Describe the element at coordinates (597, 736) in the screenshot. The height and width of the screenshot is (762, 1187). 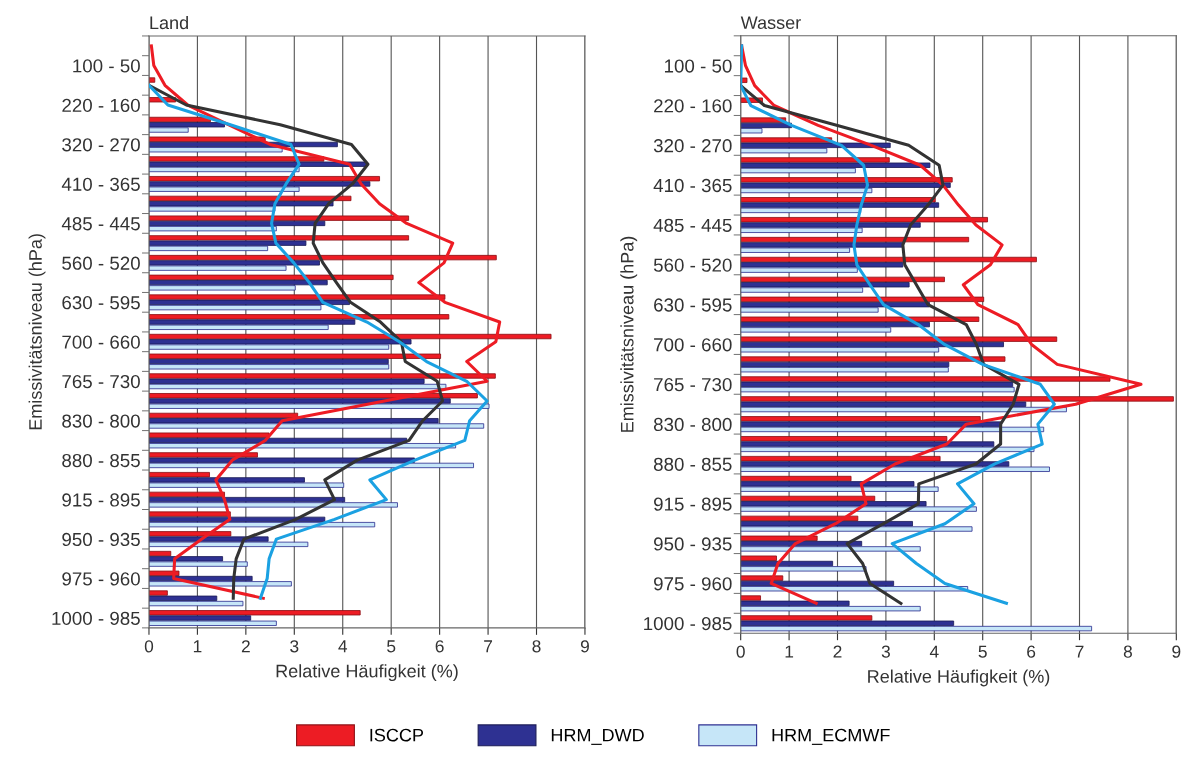
I see `legend-label: HRM_DWD` at that location.